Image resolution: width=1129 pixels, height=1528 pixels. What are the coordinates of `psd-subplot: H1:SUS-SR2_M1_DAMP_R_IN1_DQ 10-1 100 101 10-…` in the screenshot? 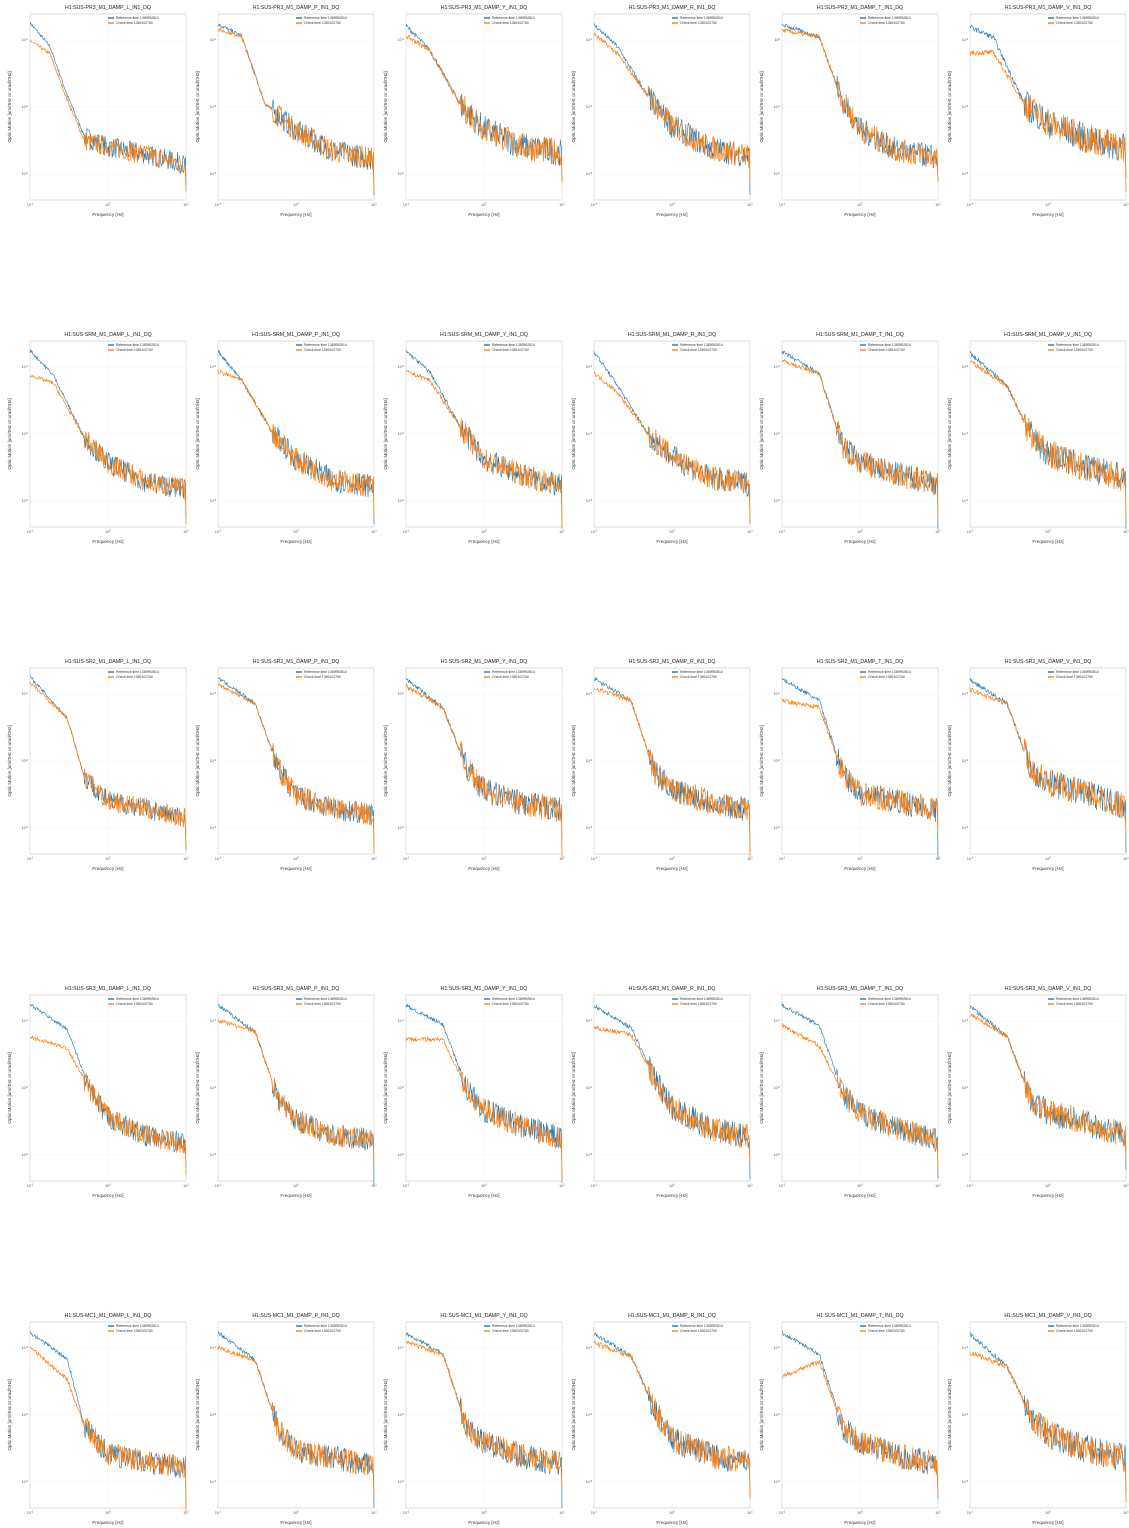 It's located at (660, 765).